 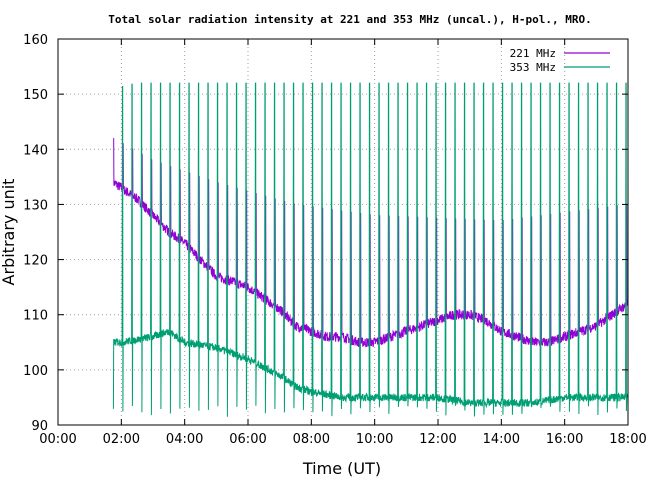 What do you see at coordinates (564, 439) in the screenshot?
I see `x-tick-label: 16:00` at bounding box center [564, 439].